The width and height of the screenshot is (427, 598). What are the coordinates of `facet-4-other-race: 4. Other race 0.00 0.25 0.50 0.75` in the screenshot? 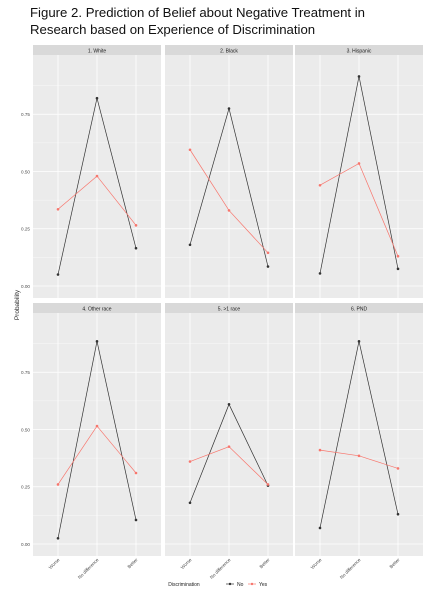 It's located at (91, 429).